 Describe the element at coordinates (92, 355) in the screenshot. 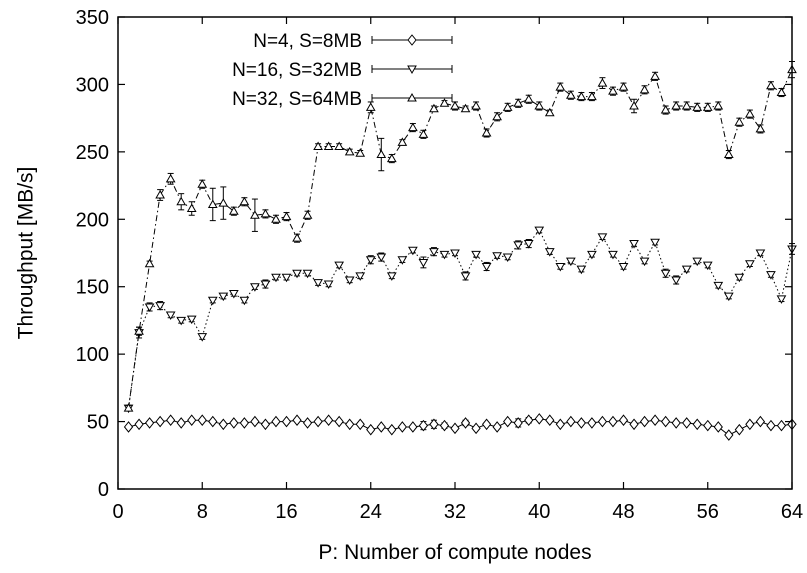

I see `y-tick-label: 100` at that location.